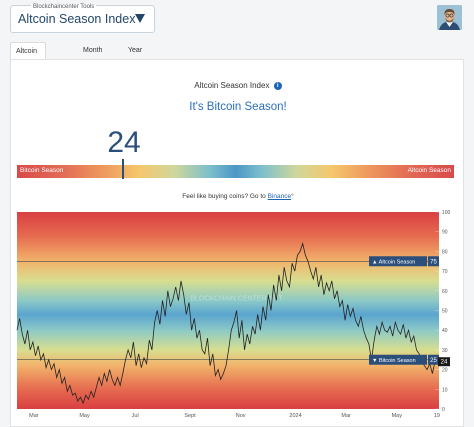 The width and height of the screenshot is (474, 427). I want to click on tab-year: Year (37), so click(135, 59).